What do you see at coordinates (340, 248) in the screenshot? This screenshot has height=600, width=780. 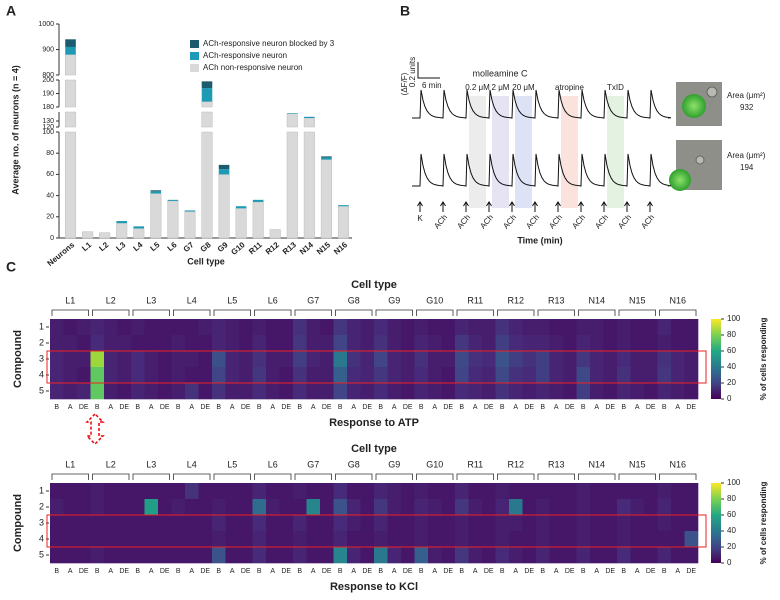 I see `x-tick-label: N16` at bounding box center [340, 248].